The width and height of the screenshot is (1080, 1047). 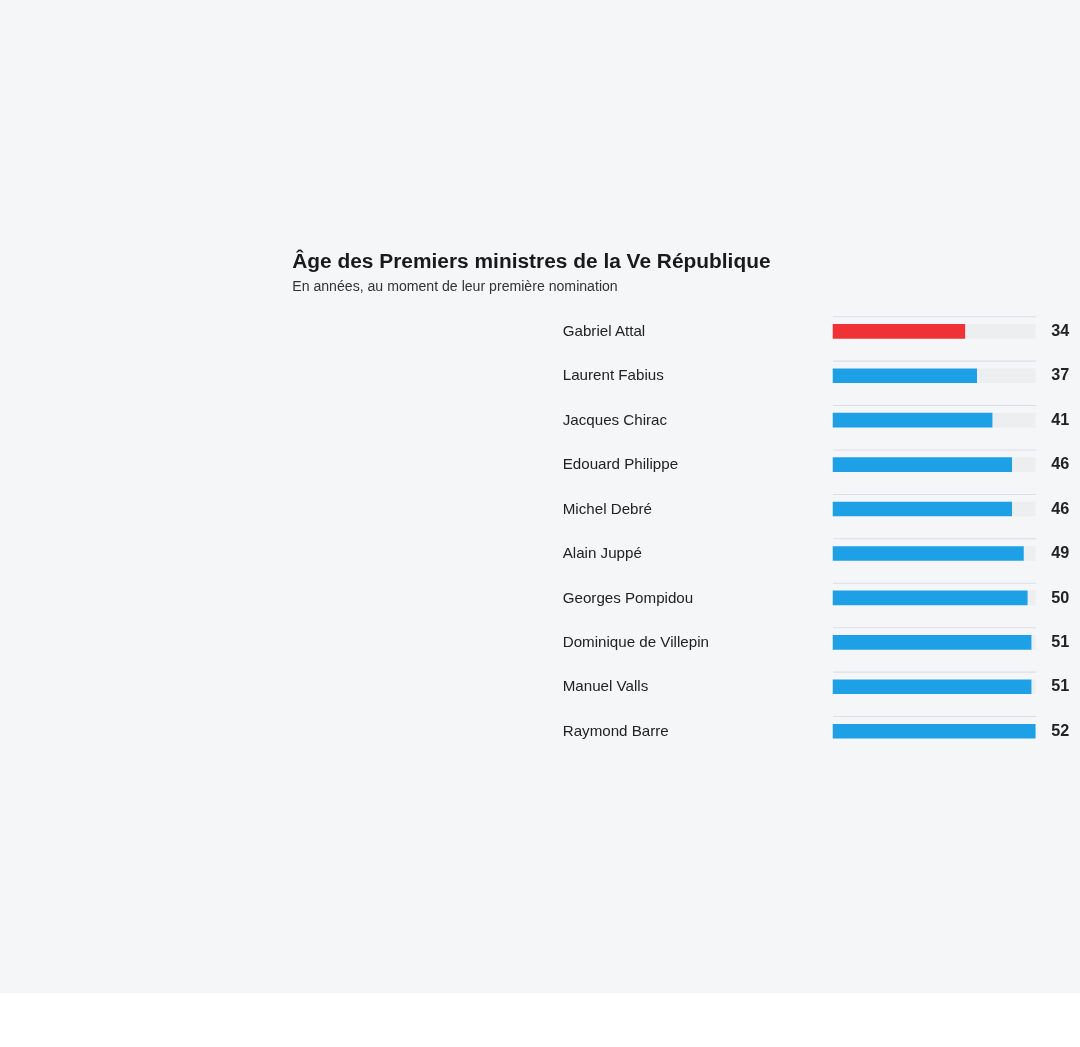 What do you see at coordinates (455, 285) in the screenshot?
I see `text: En années, au moment de leur première nomination` at bounding box center [455, 285].